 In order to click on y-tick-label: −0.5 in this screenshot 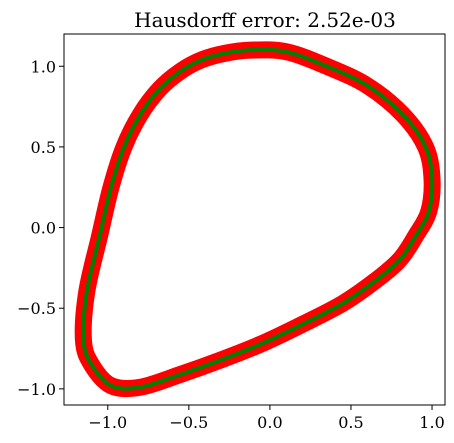, I will do `click(36, 308)`.